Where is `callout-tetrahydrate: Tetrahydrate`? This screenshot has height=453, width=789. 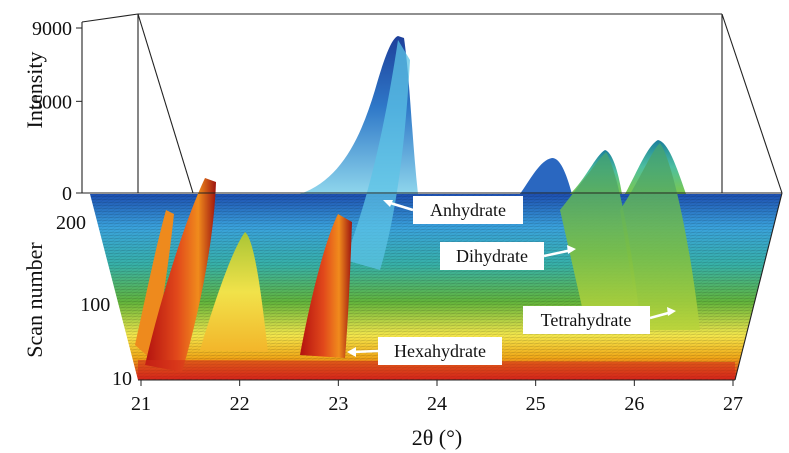
callout-tetrahydrate: Tetrahydrate is located at coordinates (599, 320).